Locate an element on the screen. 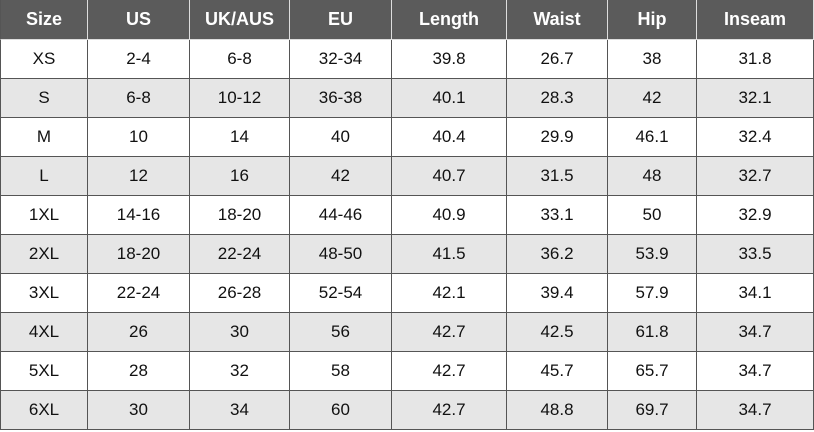 The width and height of the screenshot is (814, 432). table-cell: 32-34 is located at coordinates (341, 59).